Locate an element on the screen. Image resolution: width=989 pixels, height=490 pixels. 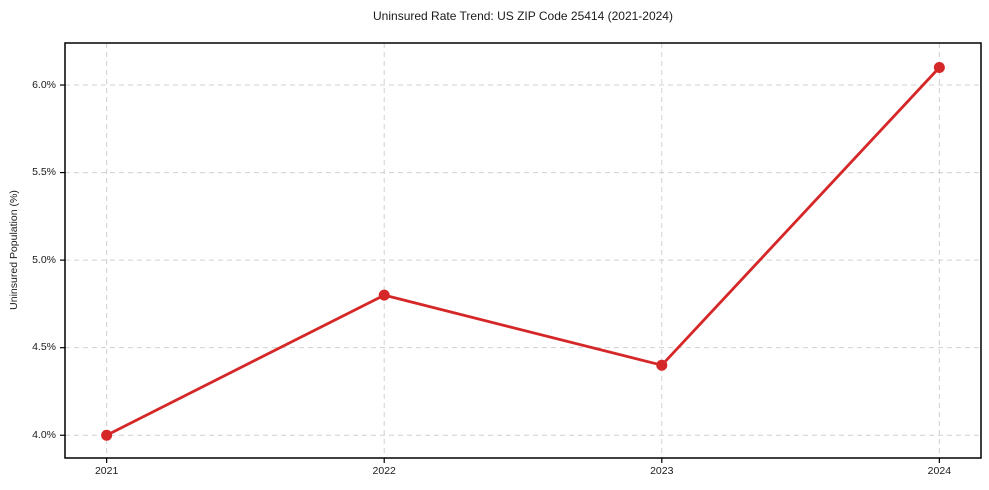
x-tick-label: 2023 is located at coordinates (662, 471).